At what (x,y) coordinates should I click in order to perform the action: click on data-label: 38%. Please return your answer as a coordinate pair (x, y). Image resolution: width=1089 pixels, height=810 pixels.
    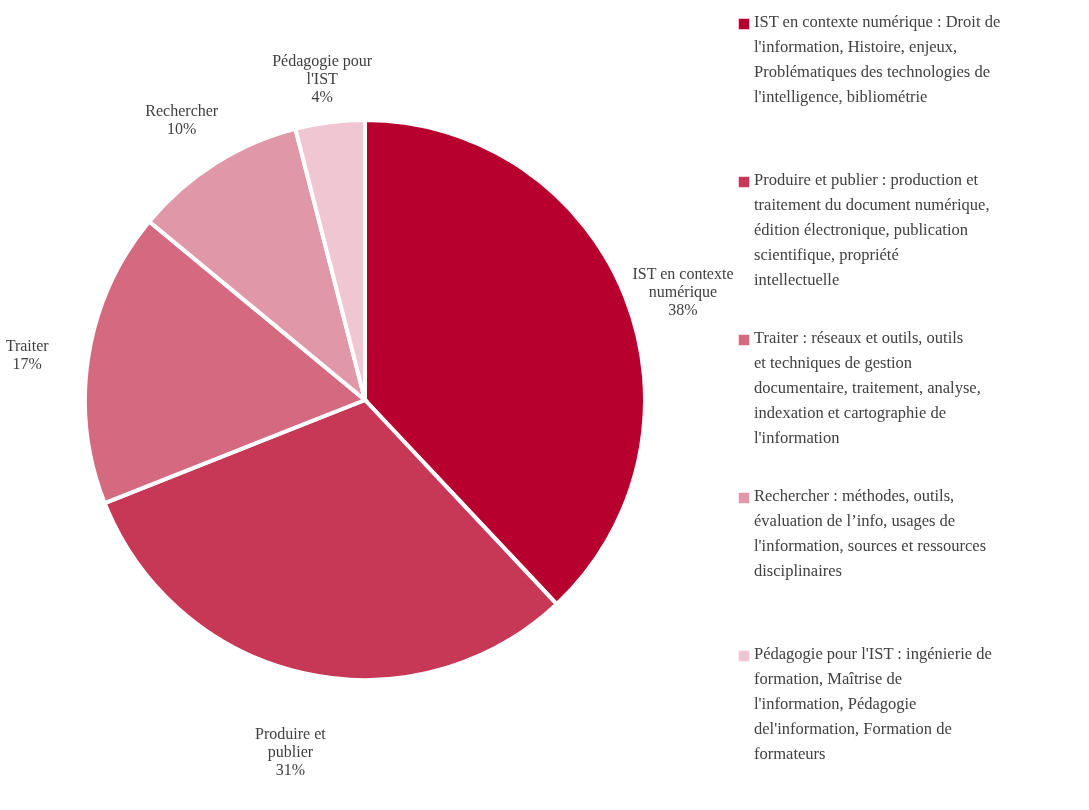
    Looking at the image, I should click on (683, 310).